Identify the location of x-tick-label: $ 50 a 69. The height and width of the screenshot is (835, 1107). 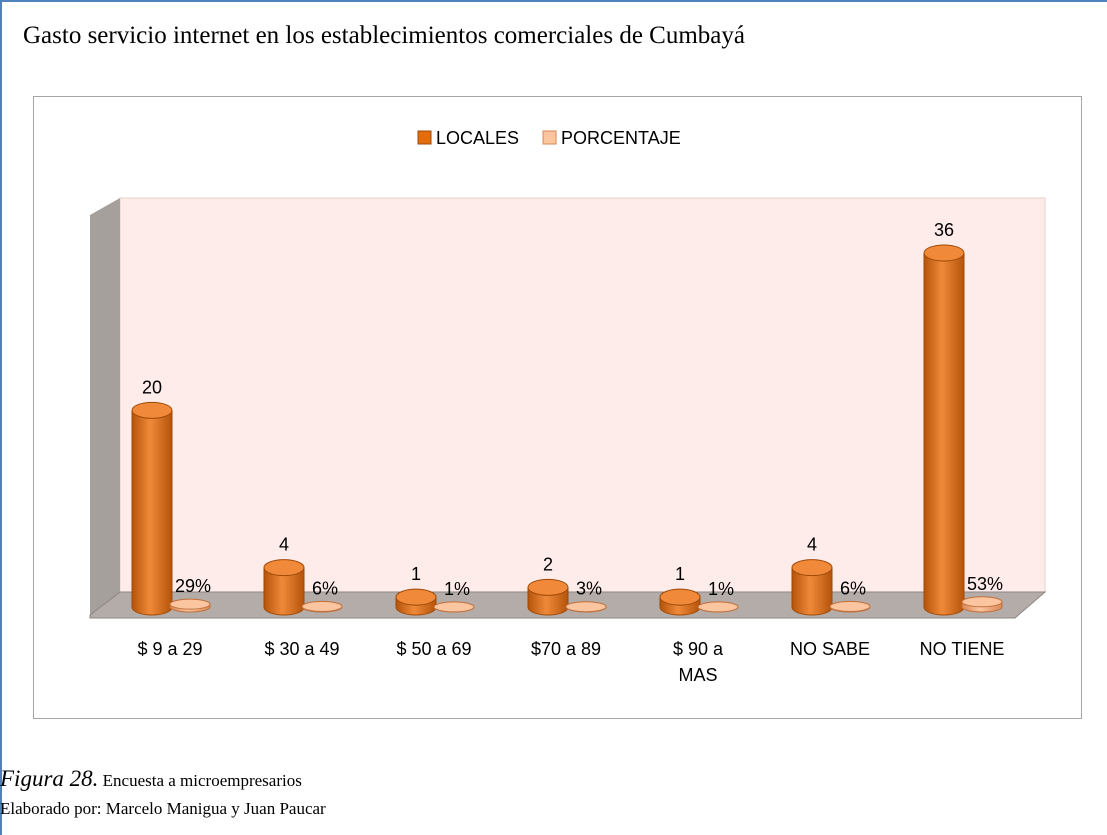
(434, 649).